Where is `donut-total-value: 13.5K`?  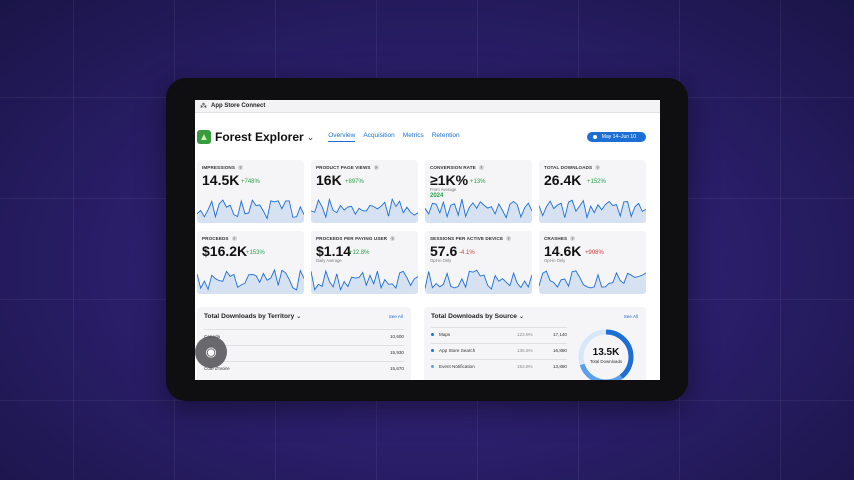 donut-total-value: 13.5K is located at coordinates (606, 352).